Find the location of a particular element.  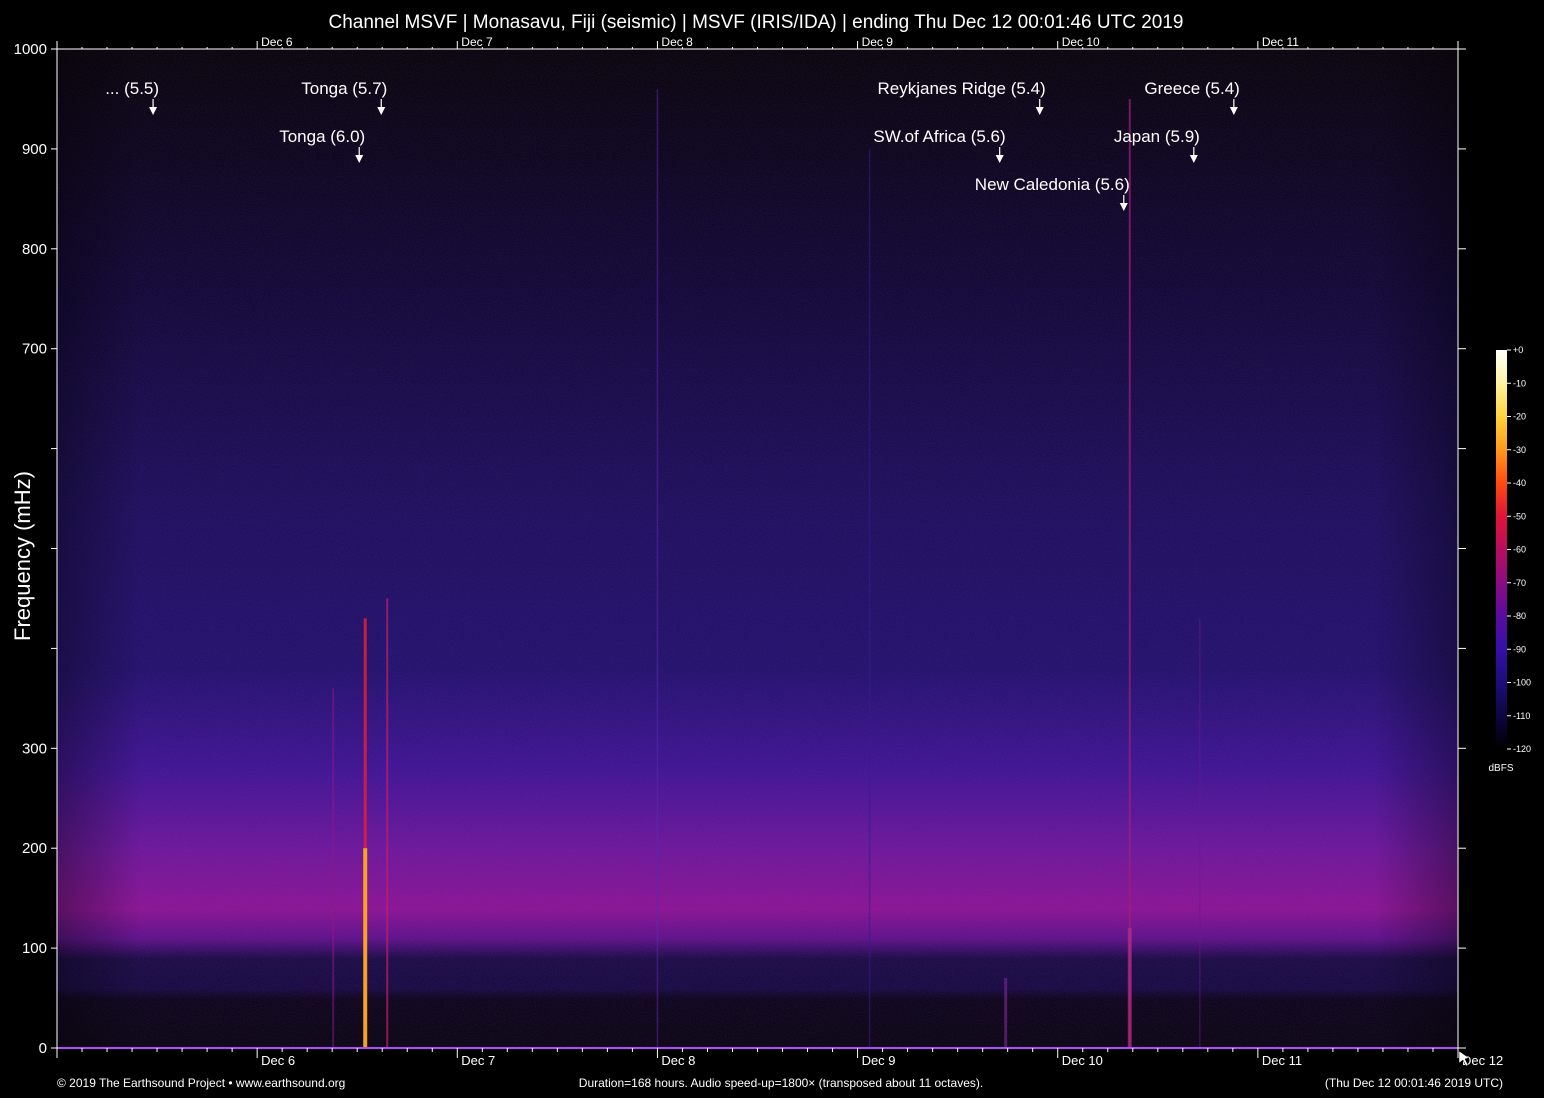

pointer-cursor-icon is located at coordinates (1464, 1058).